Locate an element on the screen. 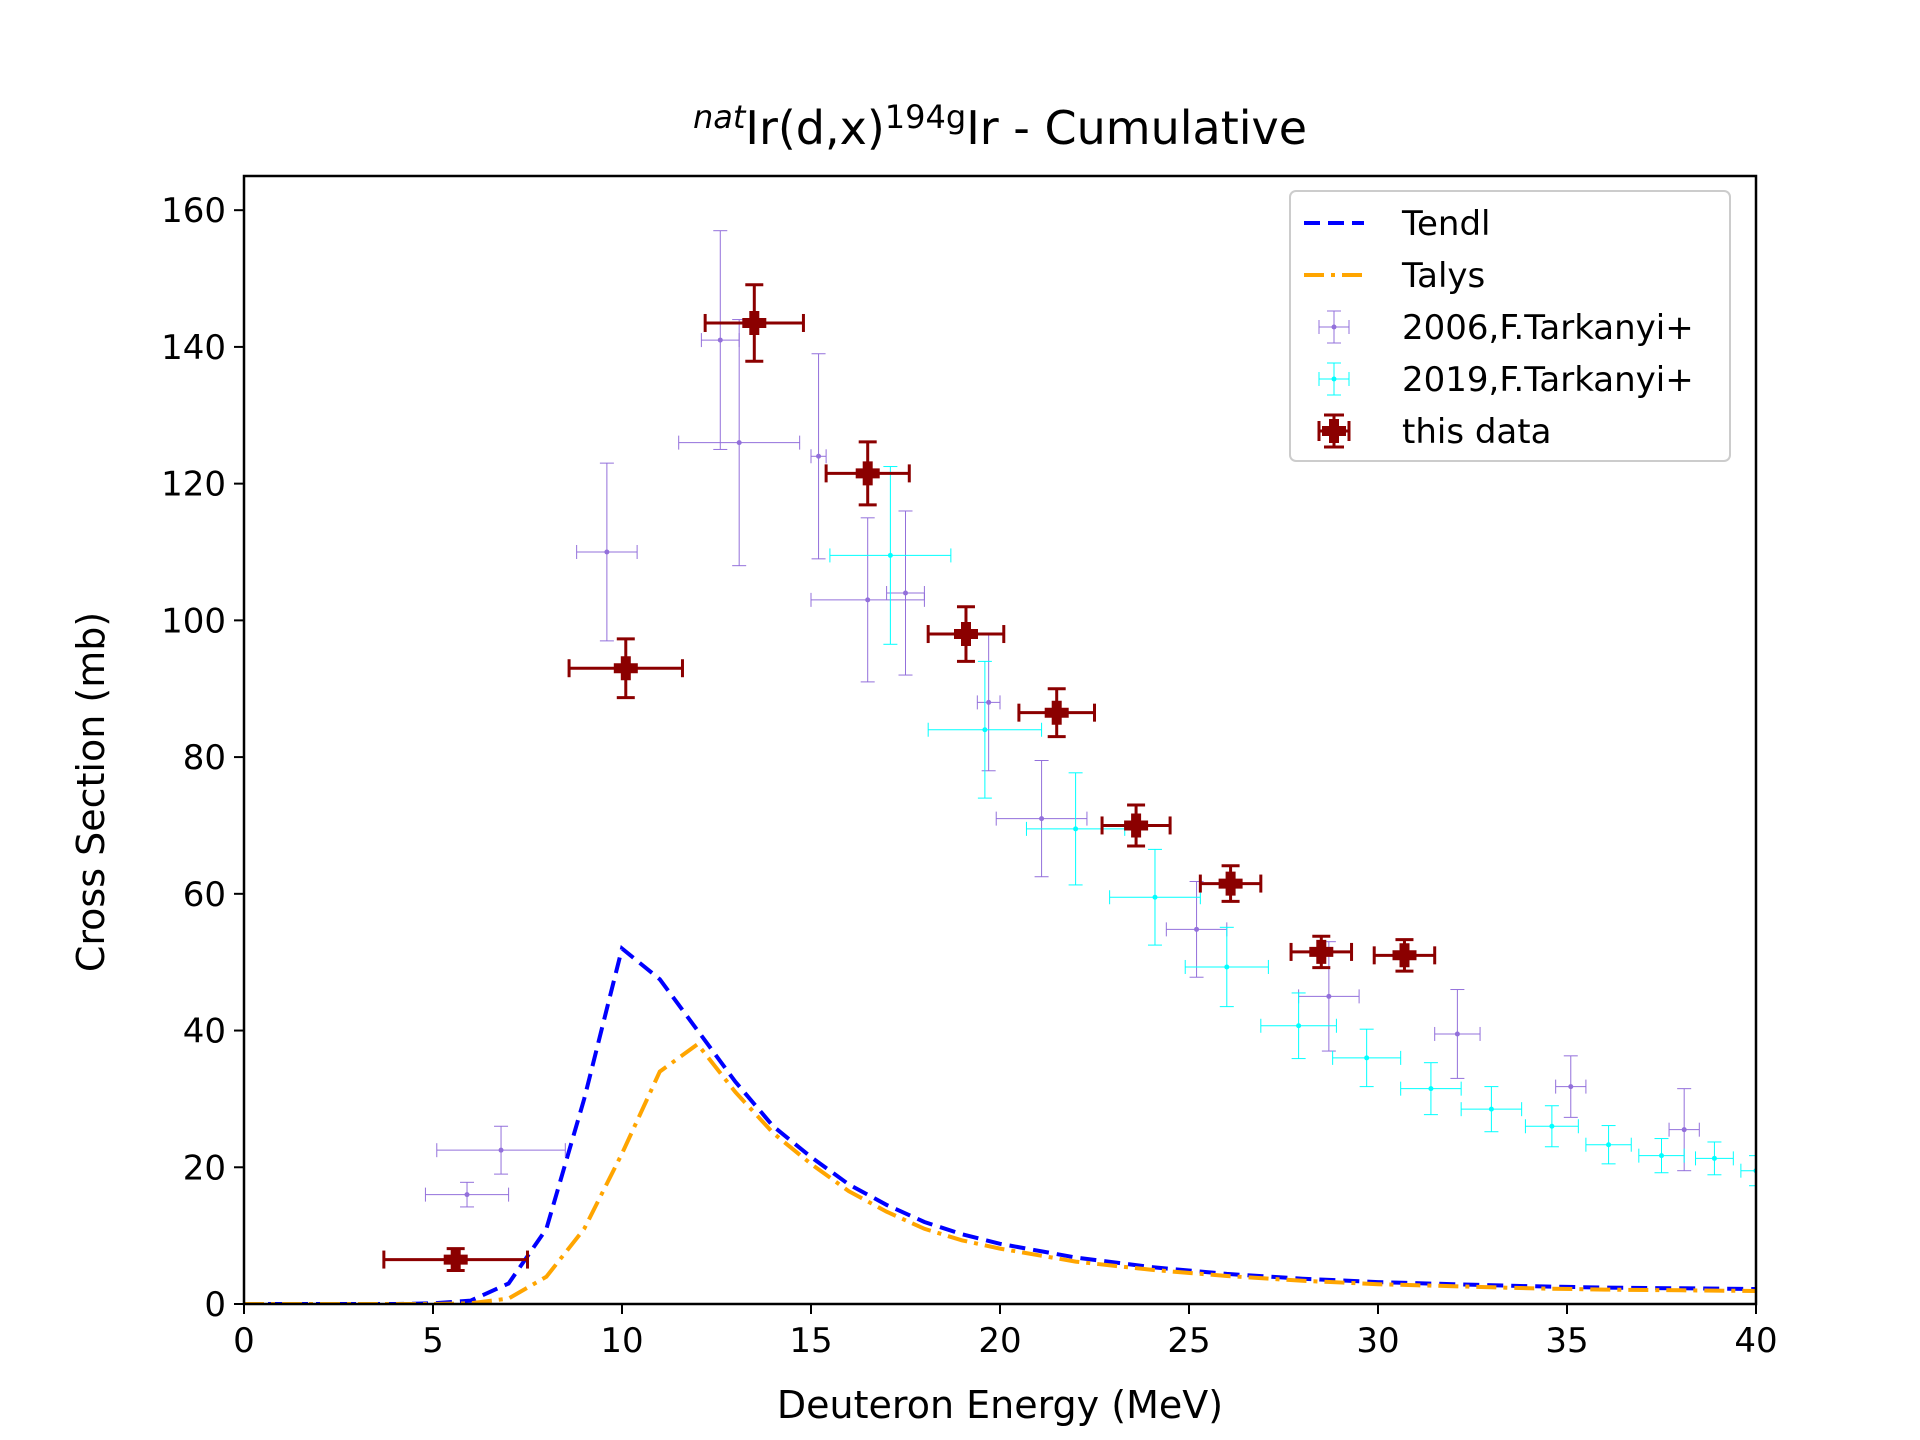 This screenshot has height=1440, width=1920. y-tick-label: 40 is located at coordinates (204, 1032).